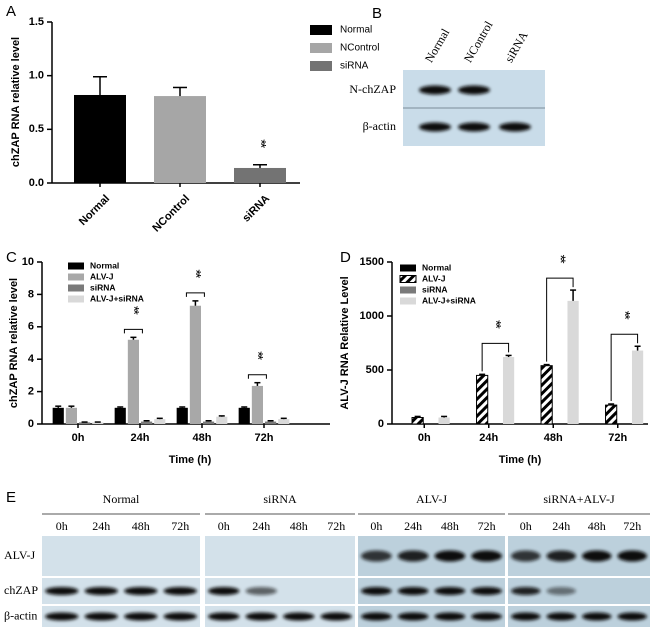 This screenshot has height=627, width=650. Describe the element at coordinates (21, 590) in the screenshot. I see `row-label: chZAP` at that location.